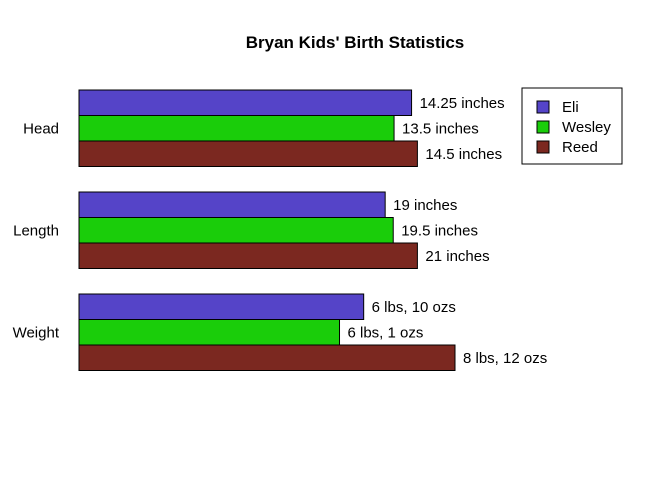  Describe the element at coordinates (248, 255) in the screenshot. I see `bar-length-reed` at that location.